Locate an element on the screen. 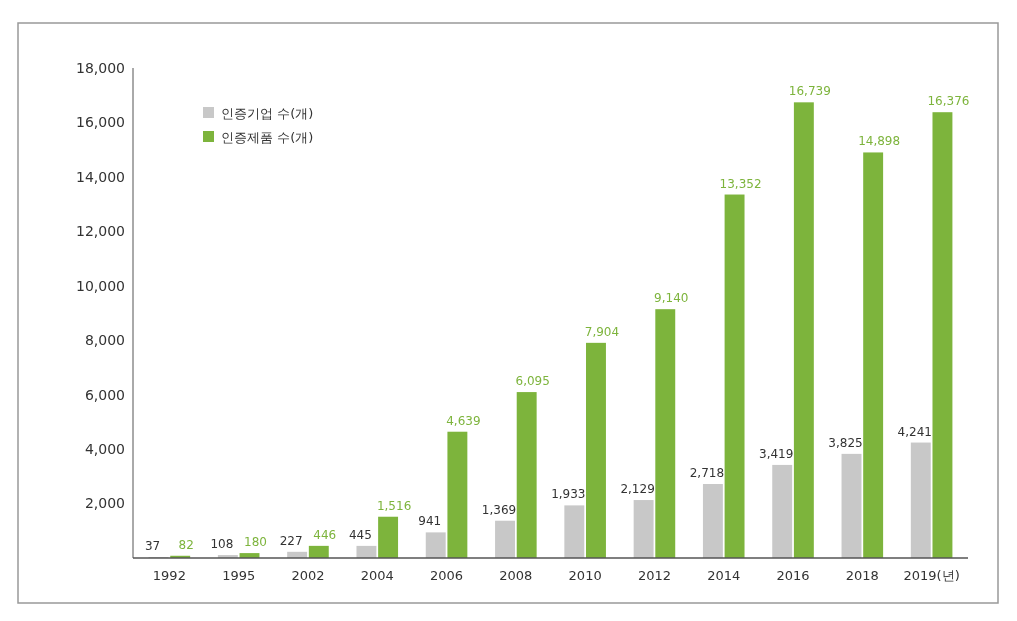 The height and width of the screenshot is (621, 1017). x-tick-label: 2006 is located at coordinates (447, 575).